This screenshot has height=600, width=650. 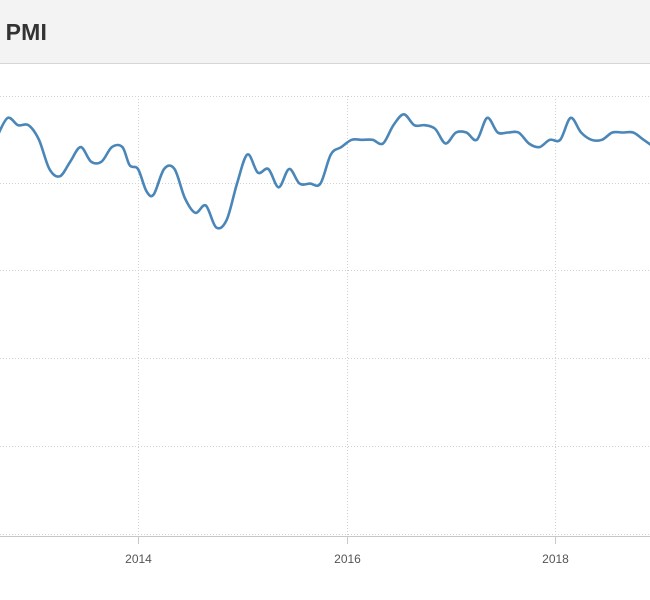 What do you see at coordinates (555, 559) in the screenshot?
I see `x-tick-label: 2018` at bounding box center [555, 559].